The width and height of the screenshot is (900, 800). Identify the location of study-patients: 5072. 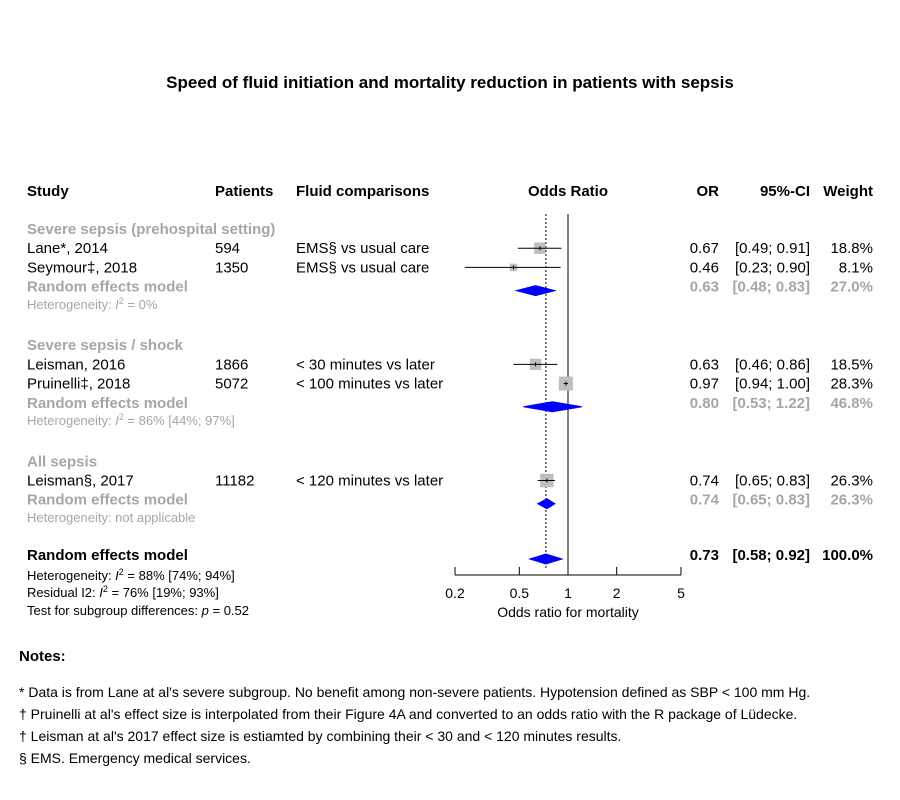
(231, 384).